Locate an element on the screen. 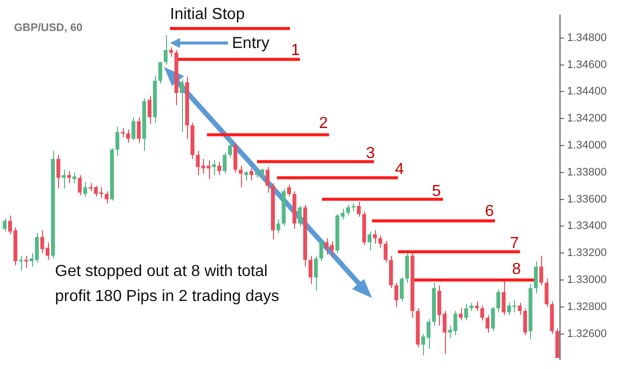  annotation: 8 is located at coordinates (516, 270).